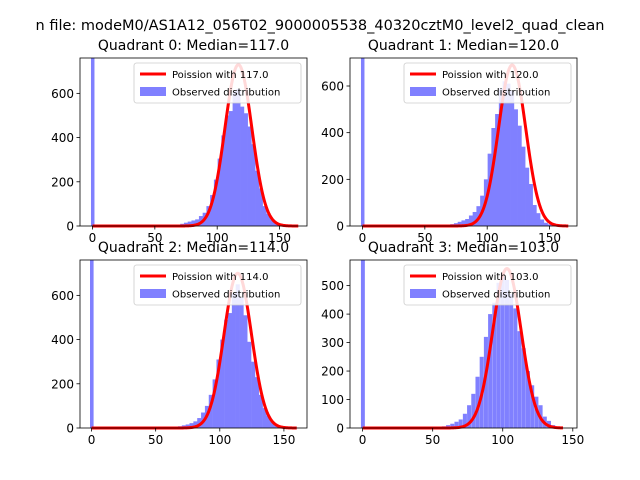 The width and height of the screenshot is (640, 480). I want to click on q2-legend-fit-label: Poission with 114.0, so click(220, 277).